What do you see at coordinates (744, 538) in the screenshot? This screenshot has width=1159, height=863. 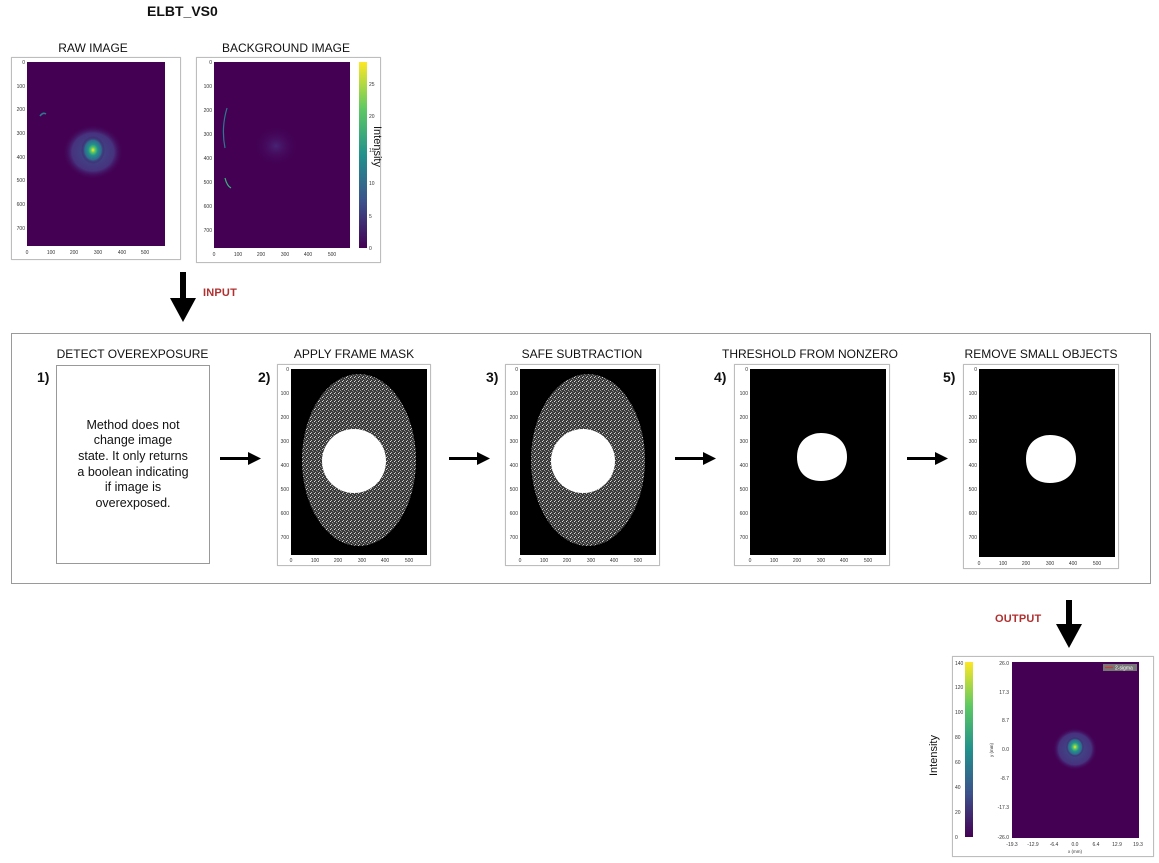 I see `step4-y-tick: 700` at bounding box center [744, 538].